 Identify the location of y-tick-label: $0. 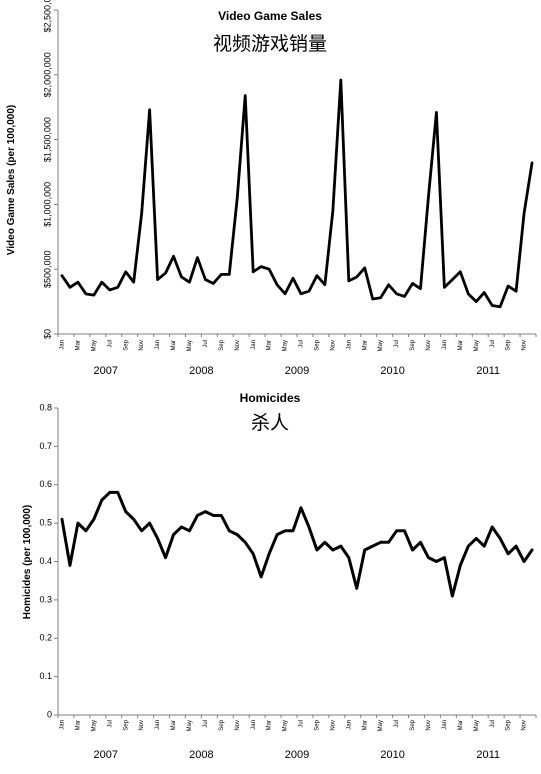
(47, 334).